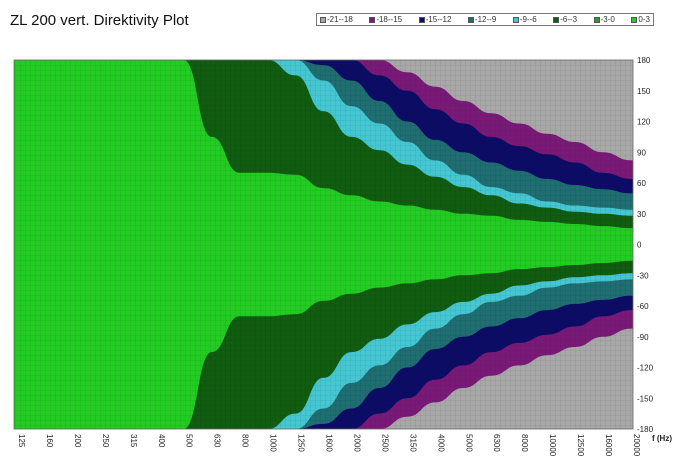 This screenshot has width=687, height=464. Describe the element at coordinates (133, 441) in the screenshot. I see `x-tick-label: 315` at that location.